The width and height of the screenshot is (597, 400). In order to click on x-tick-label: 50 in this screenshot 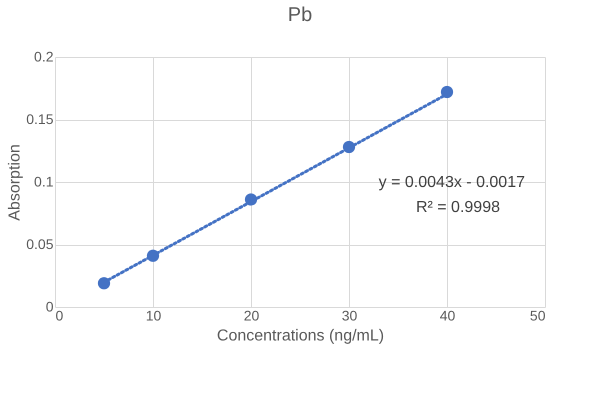, I will do `click(538, 316)`.